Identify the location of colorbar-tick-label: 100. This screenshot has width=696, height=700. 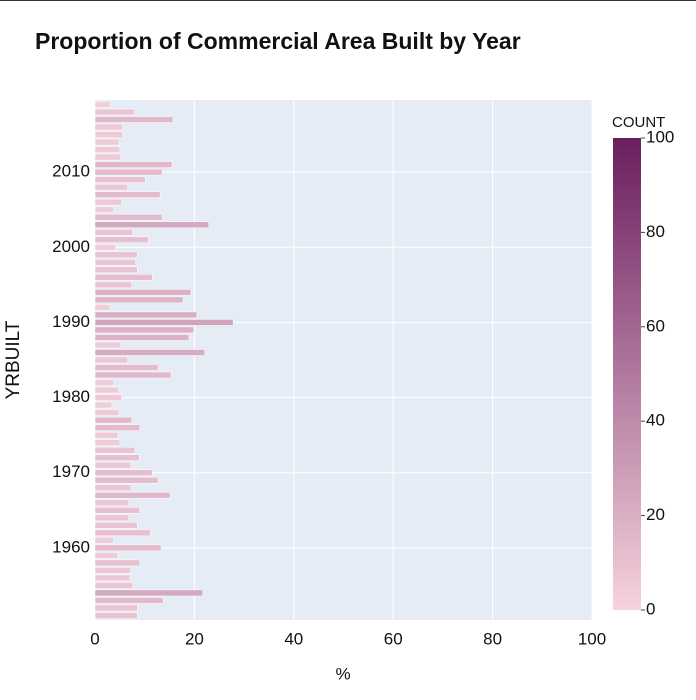
(660, 136).